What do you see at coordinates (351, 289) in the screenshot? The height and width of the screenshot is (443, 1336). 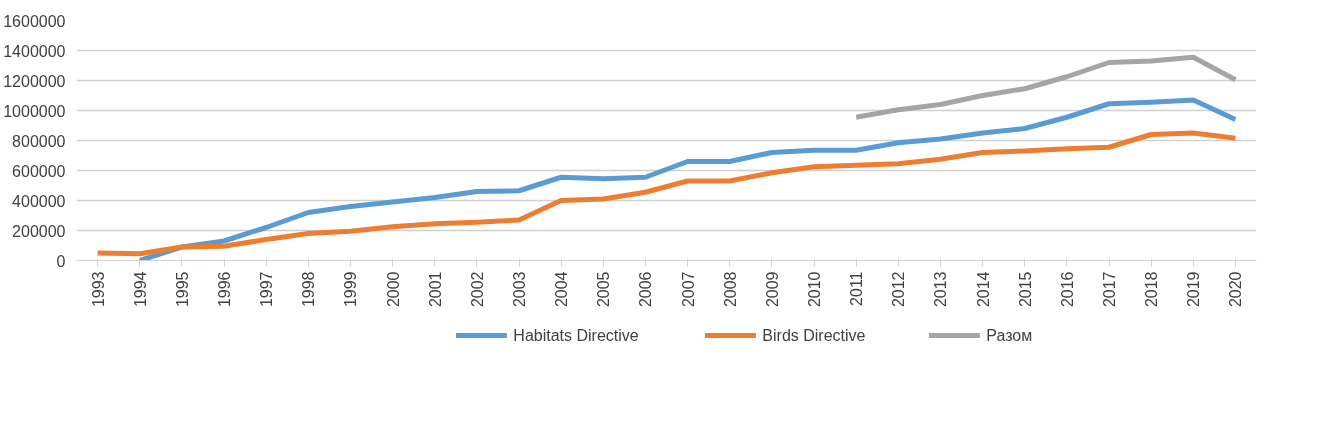 I see `x-tick-label: 1999` at bounding box center [351, 289].